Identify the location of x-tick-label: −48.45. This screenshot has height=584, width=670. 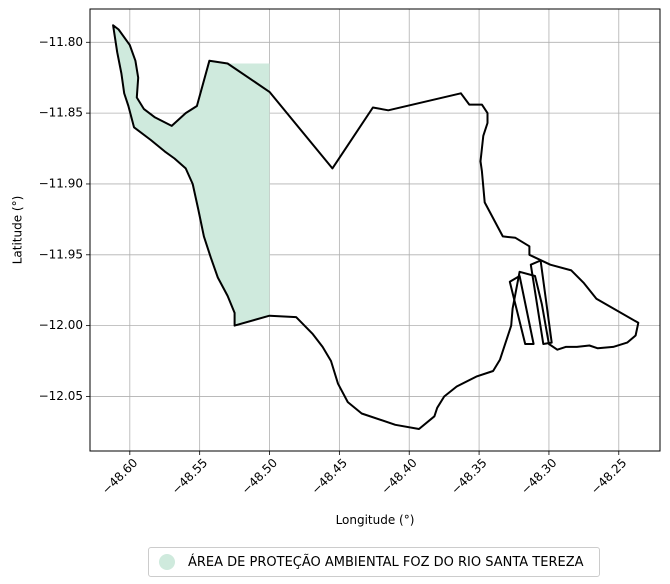
(329, 476).